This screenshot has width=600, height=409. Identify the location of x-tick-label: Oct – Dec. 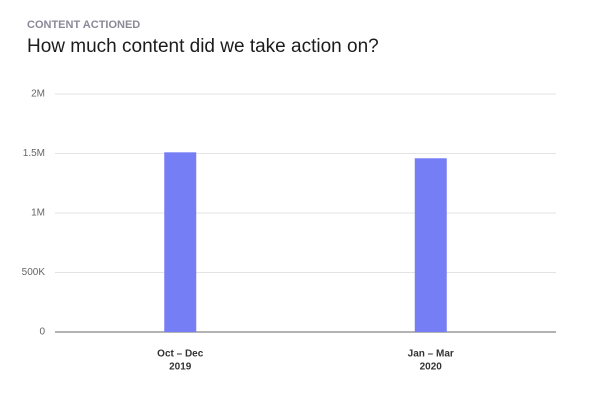
(180, 354).